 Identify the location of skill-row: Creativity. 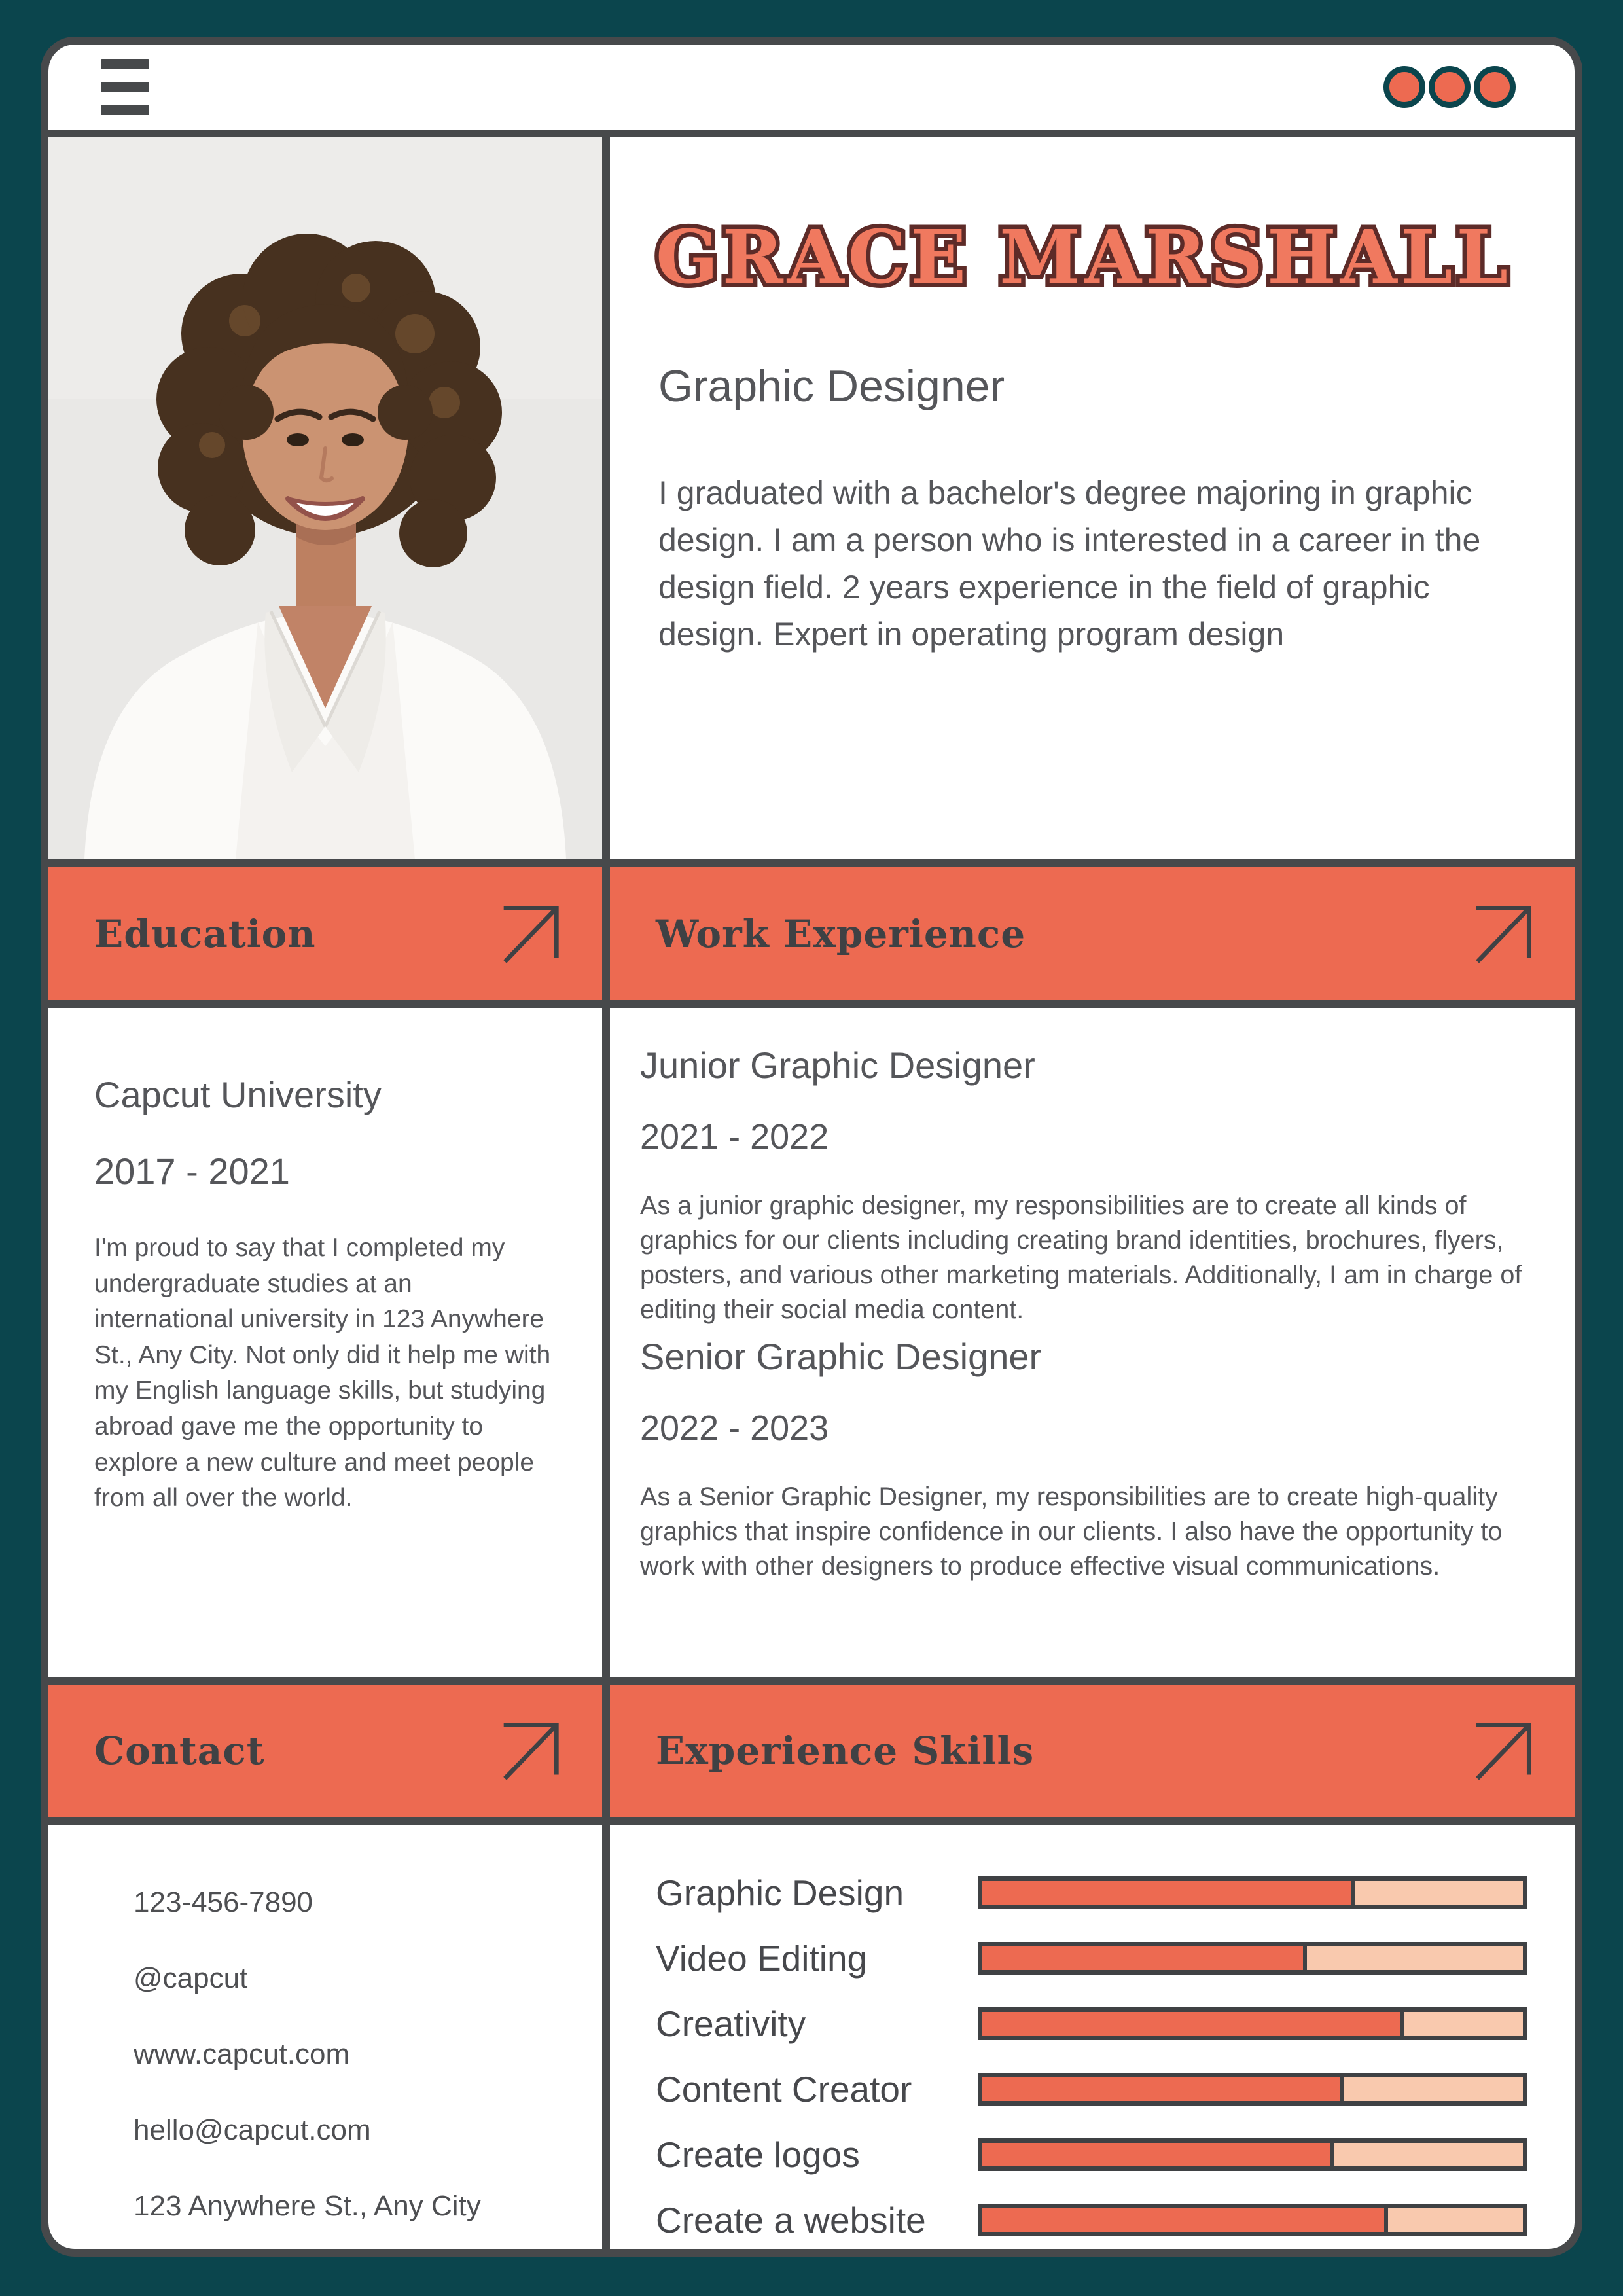
(1091, 2024).